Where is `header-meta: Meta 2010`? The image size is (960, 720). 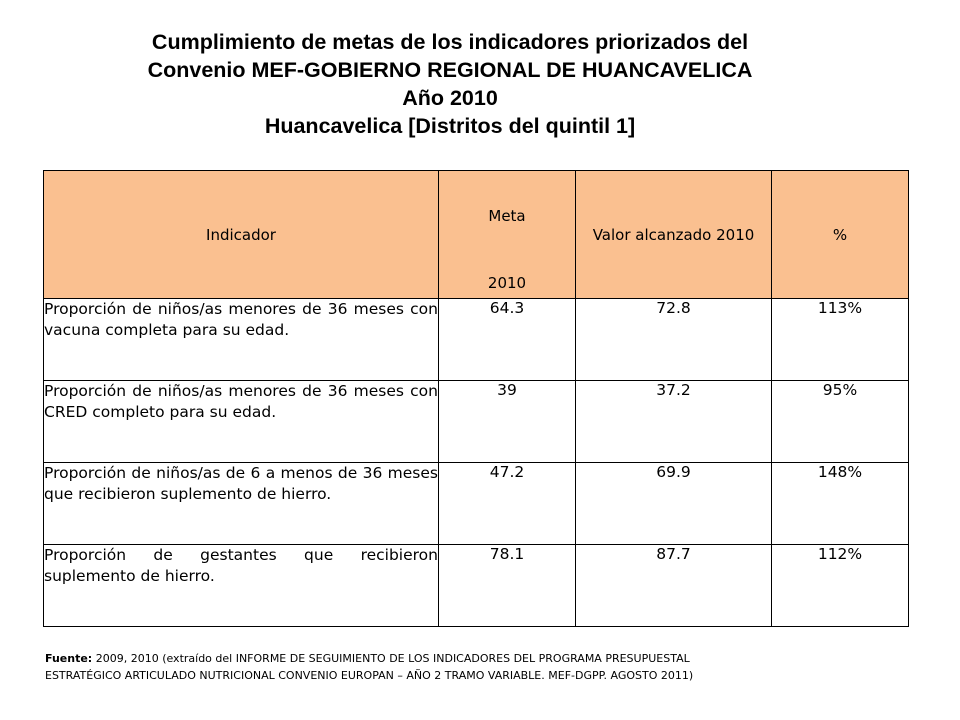
header-meta: Meta 2010 is located at coordinates (507, 234).